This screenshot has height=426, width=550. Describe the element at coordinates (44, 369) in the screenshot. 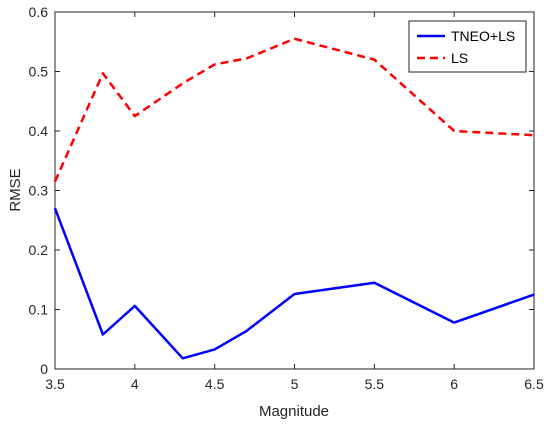

I see `y-tick-label: 0` at that location.